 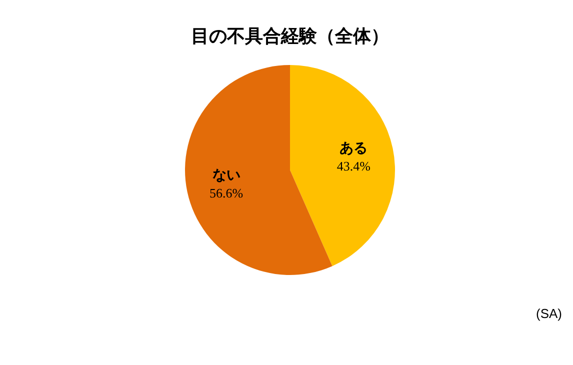 What do you see at coordinates (353, 166) in the screenshot?
I see `data-label: 43.4%` at bounding box center [353, 166].